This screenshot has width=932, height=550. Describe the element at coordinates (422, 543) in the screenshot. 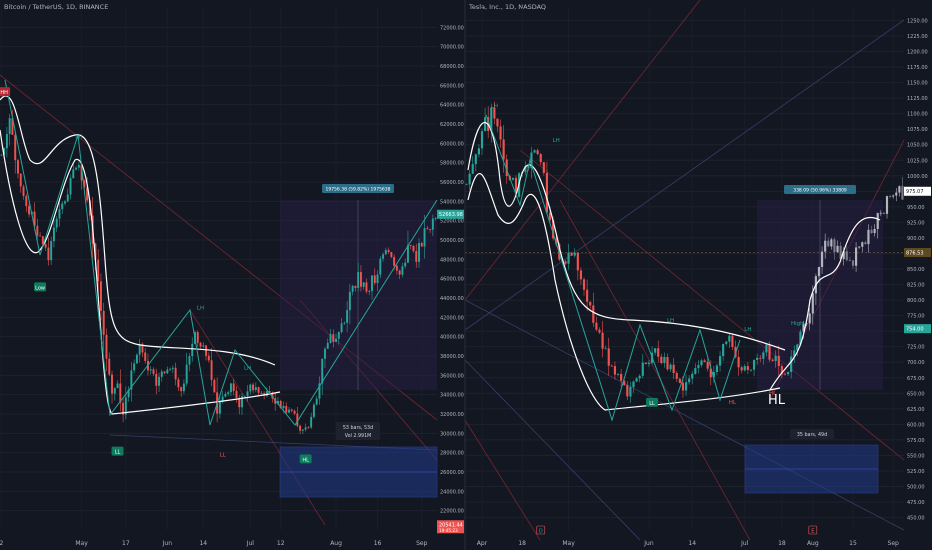

I see `x-tick-label: Sep` at that location.